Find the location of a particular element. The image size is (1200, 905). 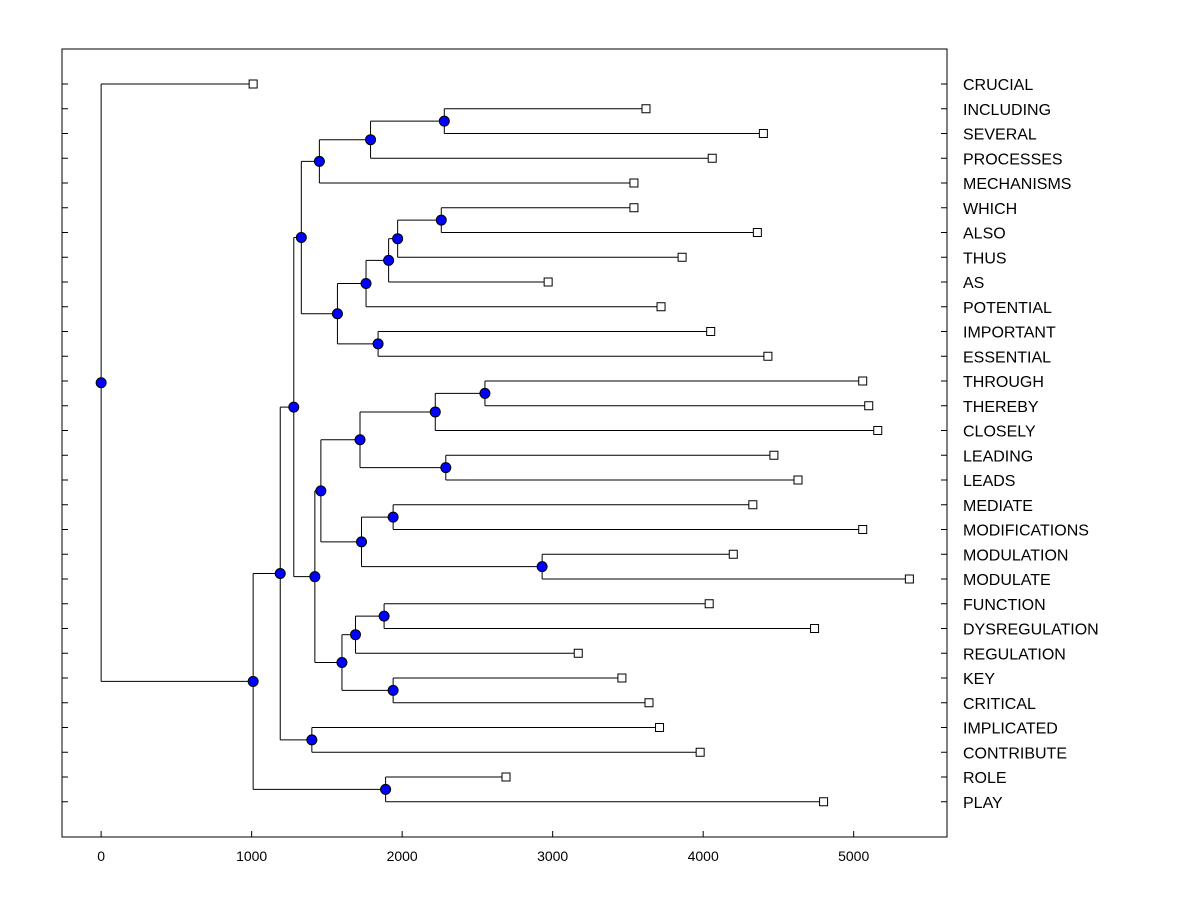

leaf-label-modulate: MODULATE is located at coordinates (1007, 580).